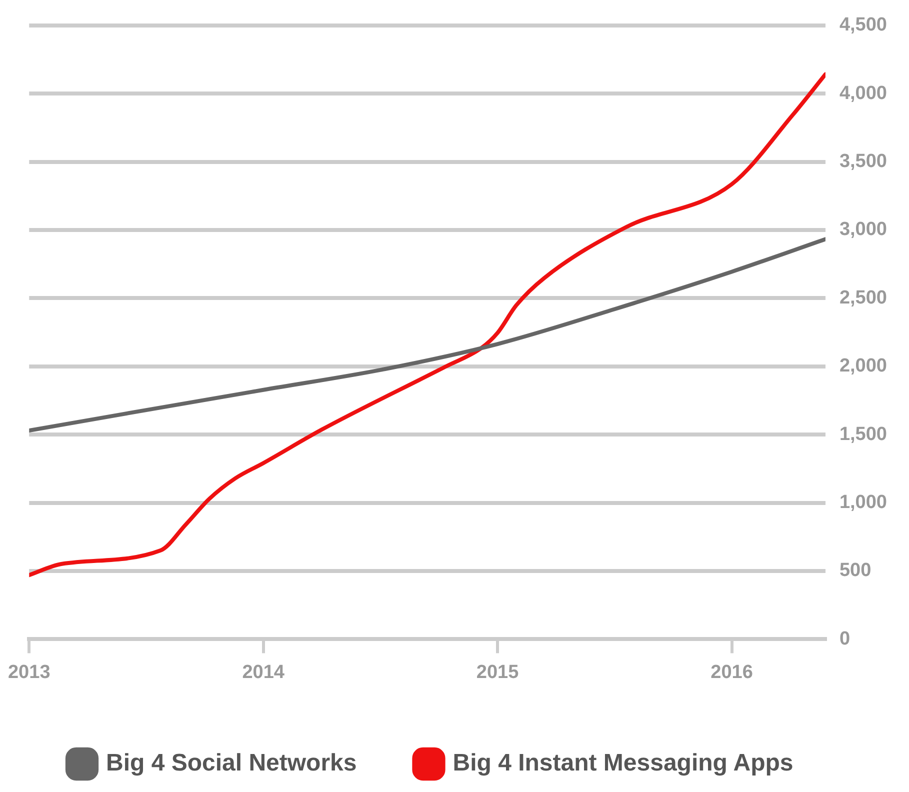  Describe the element at coordinates (855, 571) in the screenshot. I see `y-tick-label: 500` at that location.